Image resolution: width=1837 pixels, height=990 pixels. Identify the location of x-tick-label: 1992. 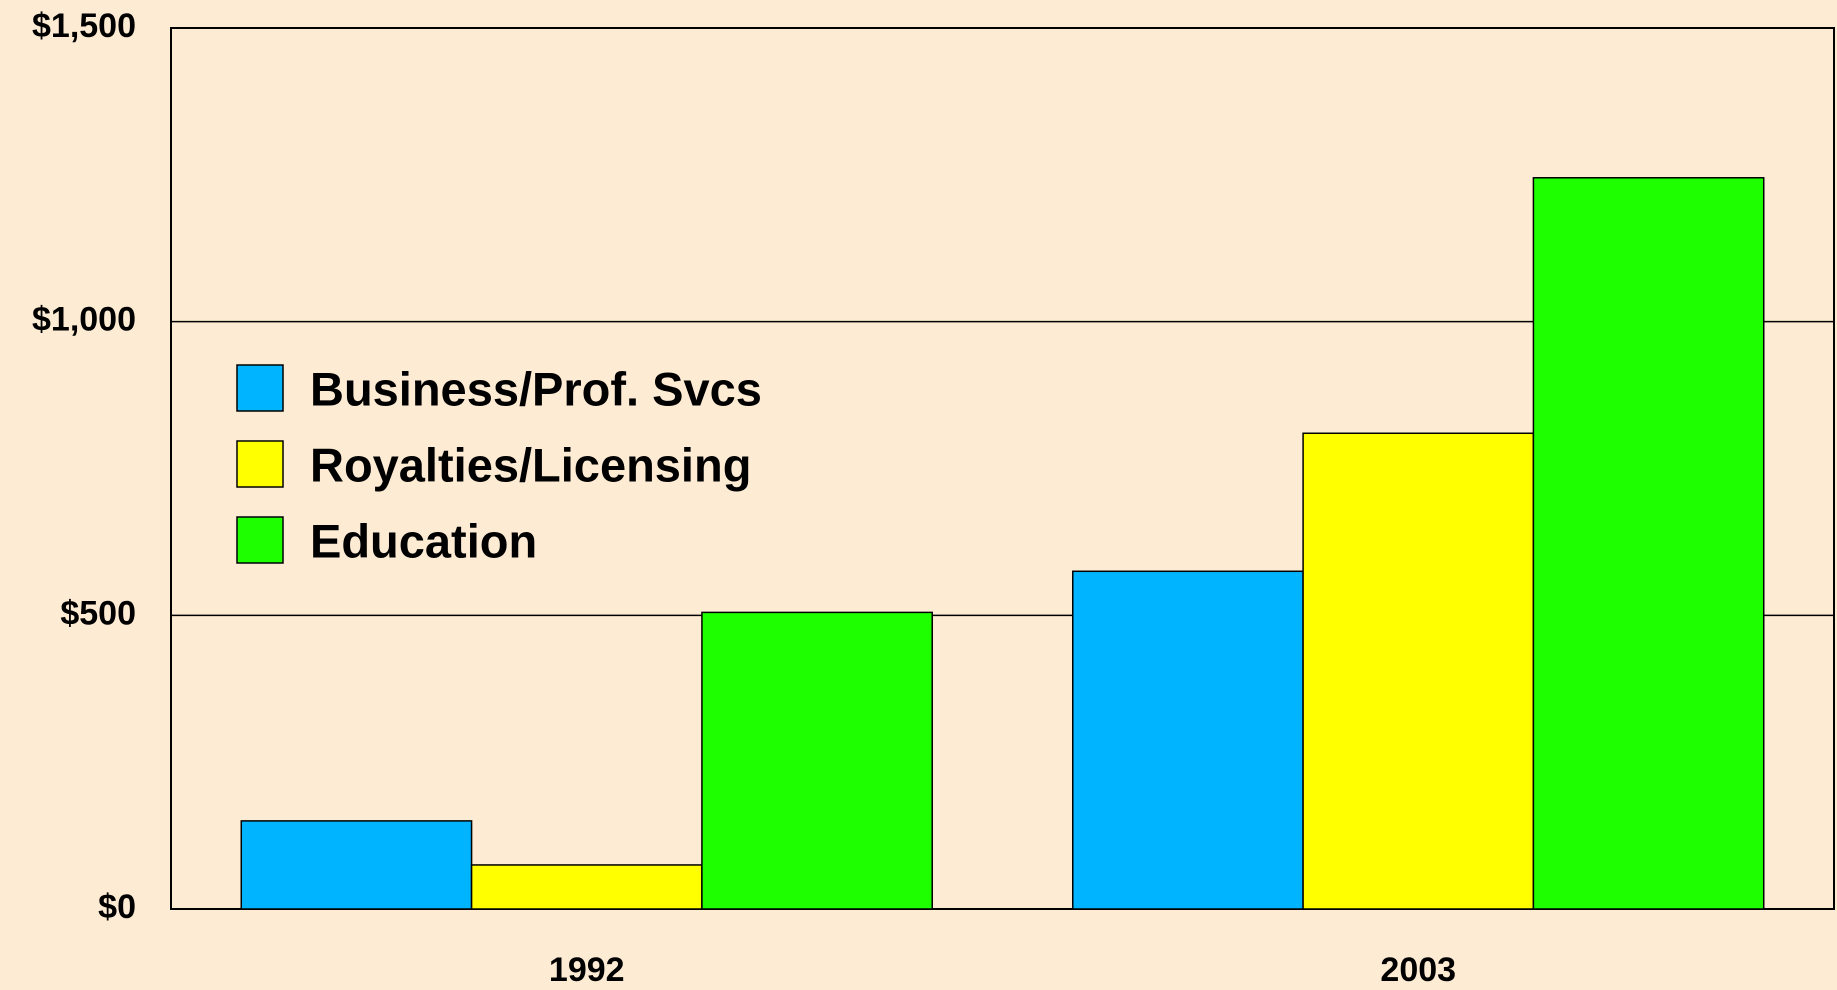
(587, 970).